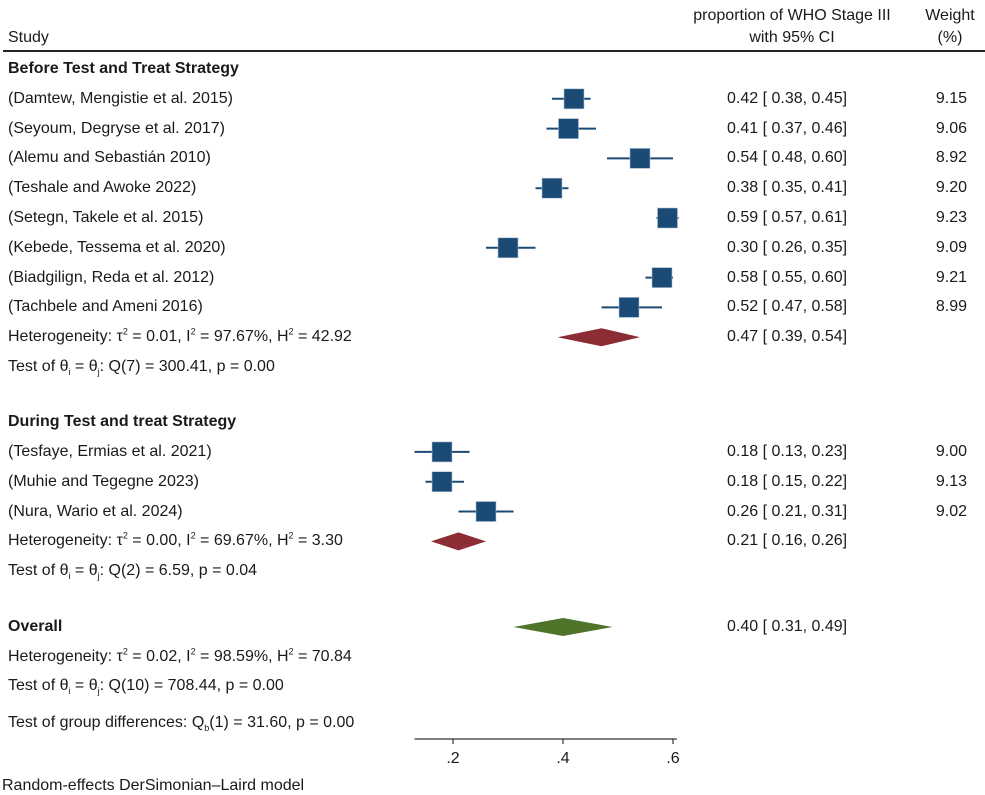 Image resolution: width=985 pixels, height=795 pixels. I want to click on weight-text: 9.09, so click(951, 247).